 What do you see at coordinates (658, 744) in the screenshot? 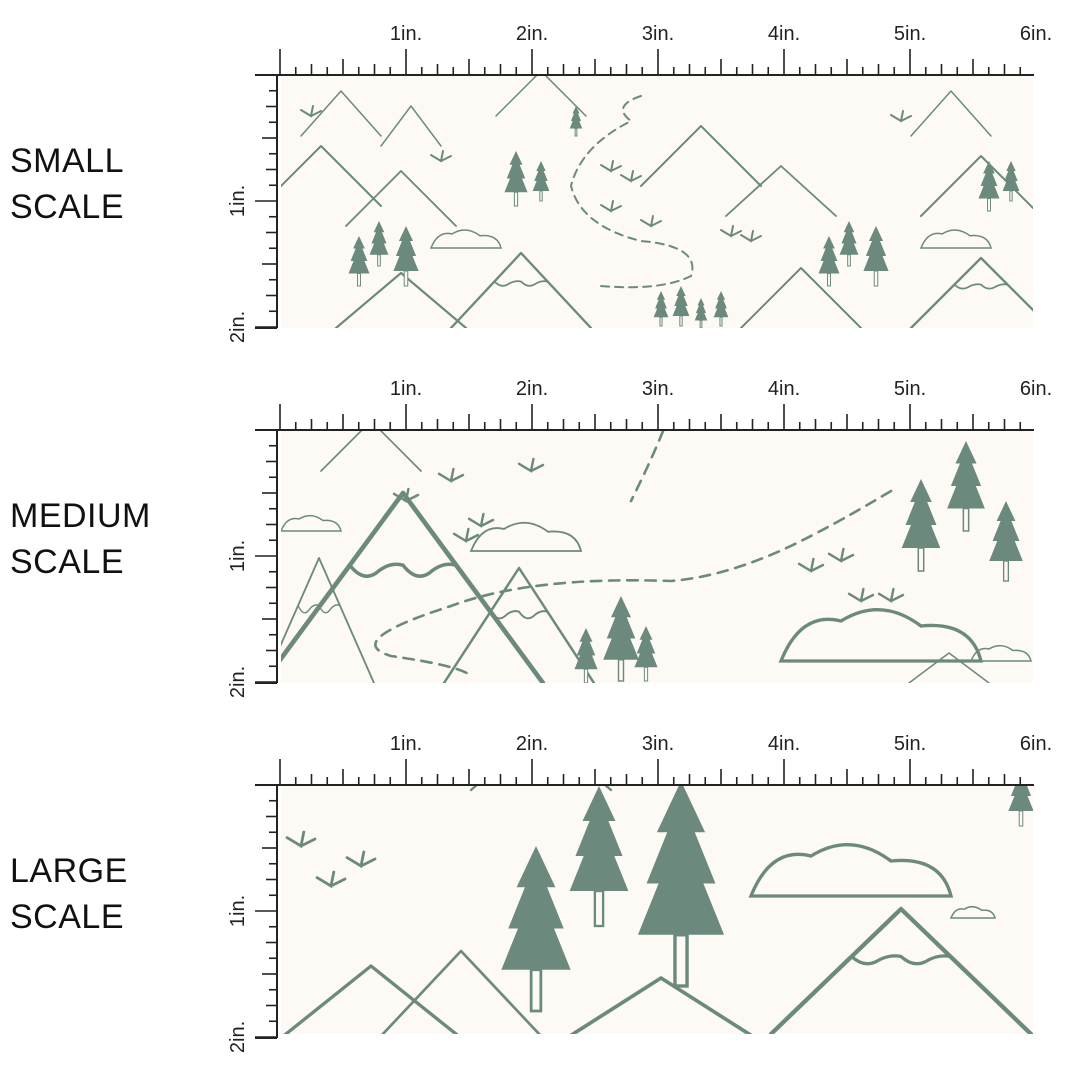
I see `ruler-top-label: 3in.` at bounding box center [658, 744].